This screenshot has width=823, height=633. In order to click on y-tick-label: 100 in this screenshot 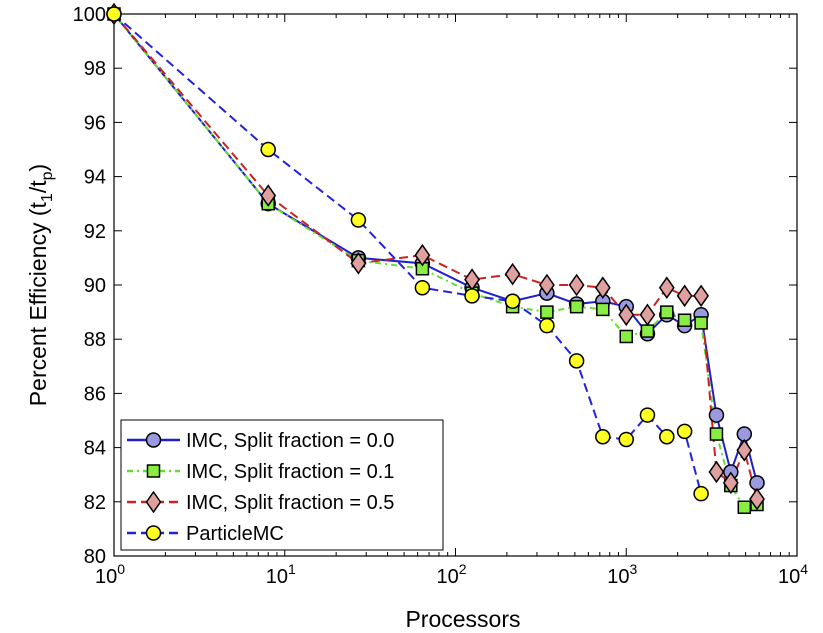, I will do `click(89, 15)`.